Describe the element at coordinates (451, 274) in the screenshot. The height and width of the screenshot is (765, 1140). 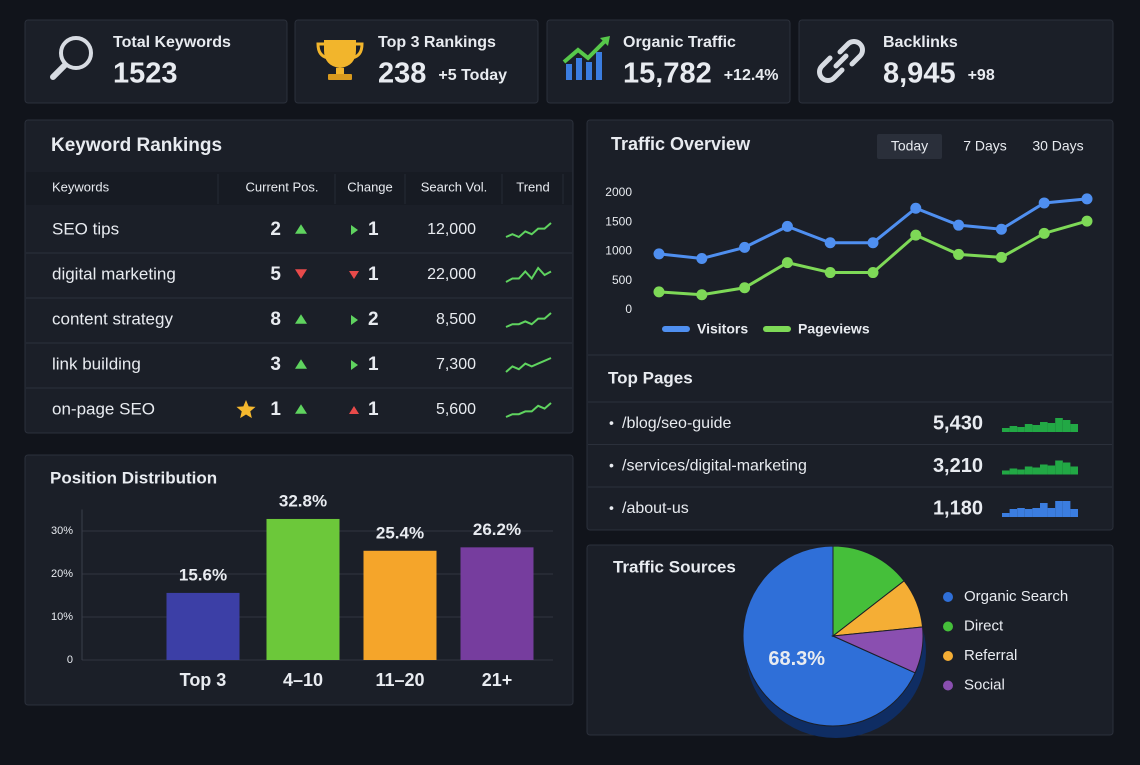
I see `search-volume: 22,000` at that location.